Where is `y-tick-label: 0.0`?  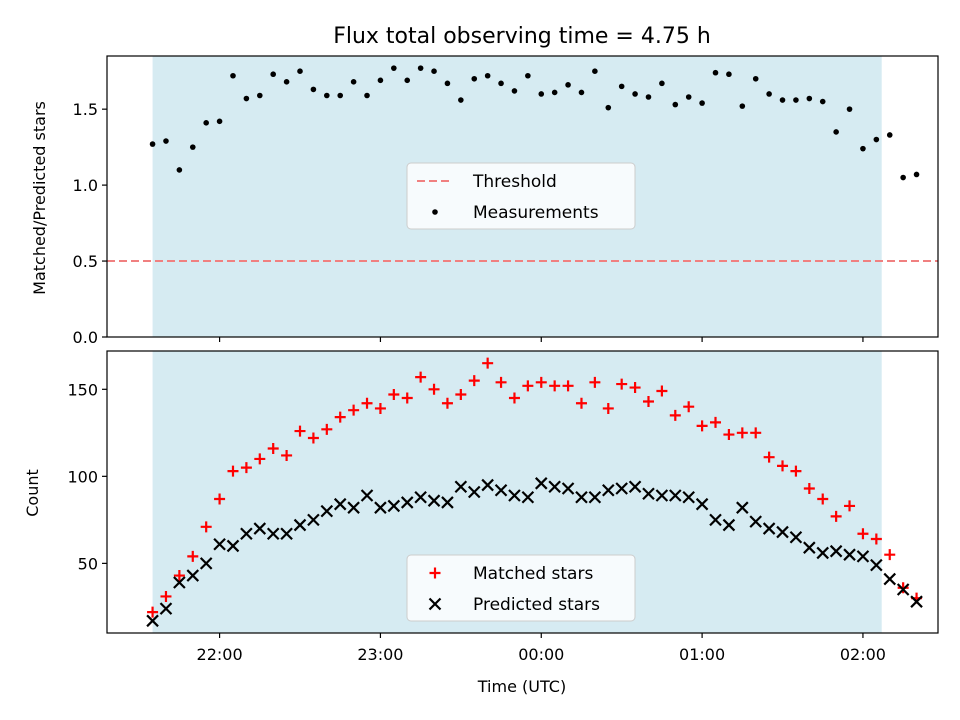
y-tick-label: 0.0 is located at coordinates (85, 337).